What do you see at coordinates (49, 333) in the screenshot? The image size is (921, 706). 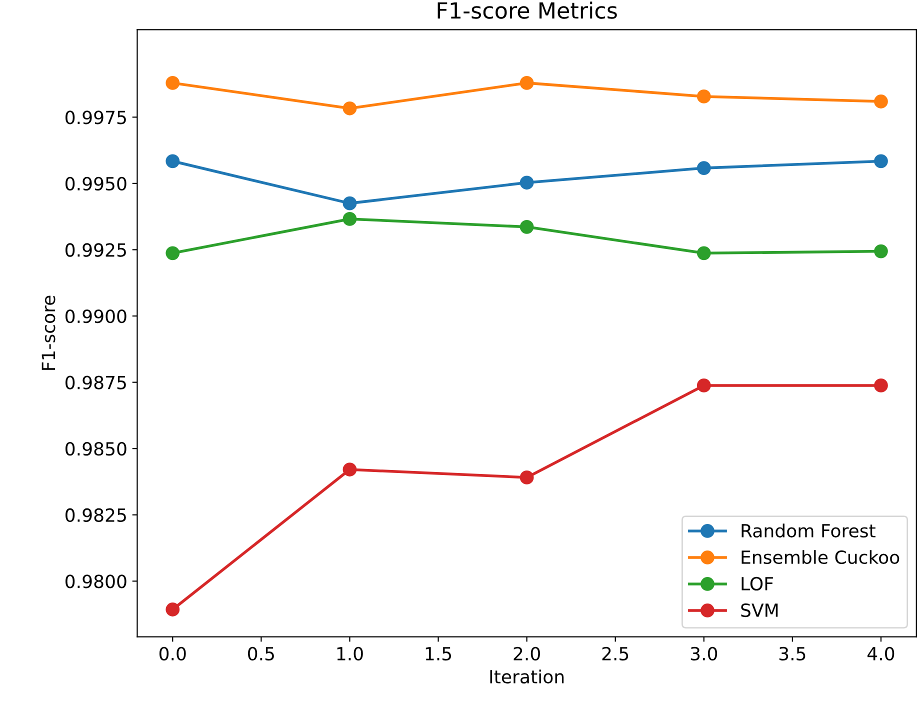 I see `y-axis-title: F1-score` at bounding box center [49, 333].